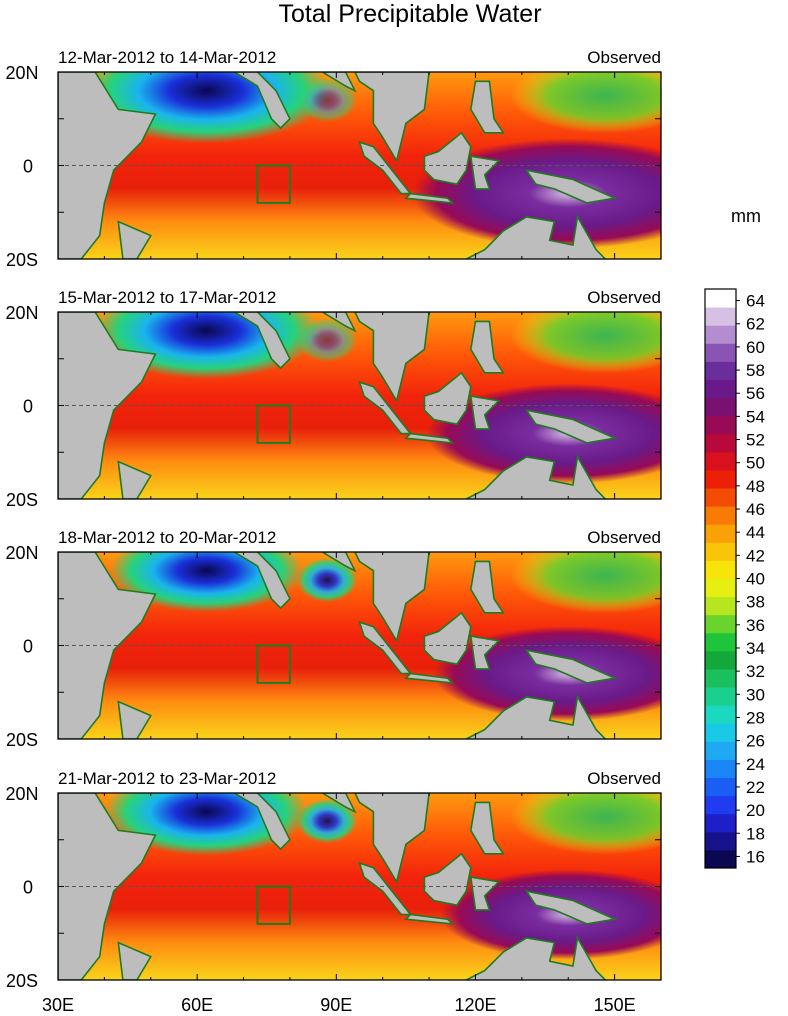 The height and width of the screenshot is (1016, 788). Describe the element at coordinates (167, 778) in the screenshot. I see `panel-date-range: 21-Mar-2012 to 23-Mar-2012` at that location.